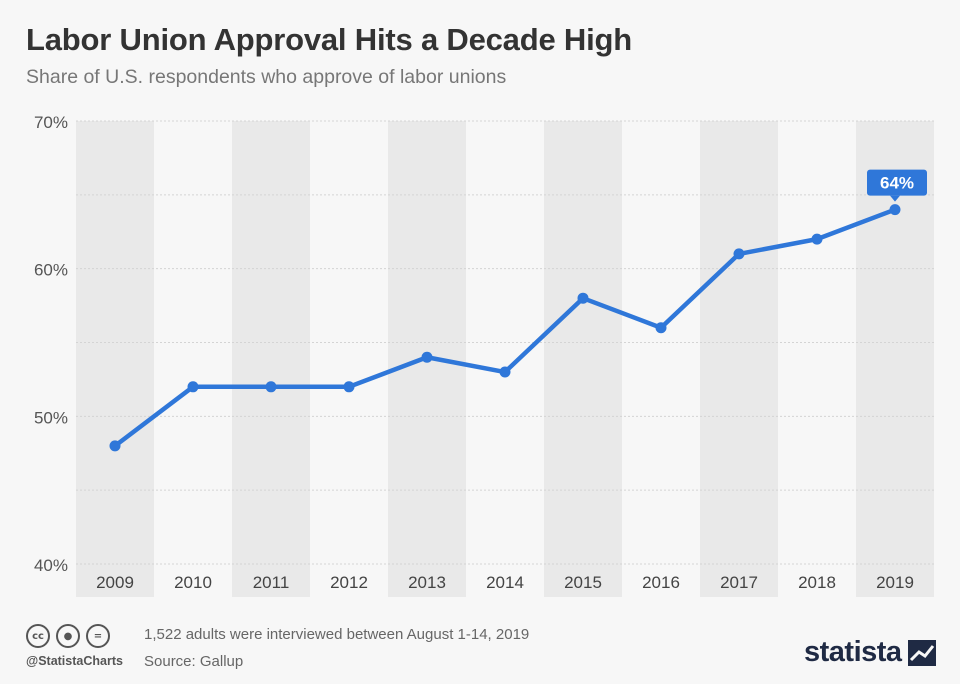  I want to click on chart-title: Labor Union Approval Hits a Decade High, so click(329, 39).